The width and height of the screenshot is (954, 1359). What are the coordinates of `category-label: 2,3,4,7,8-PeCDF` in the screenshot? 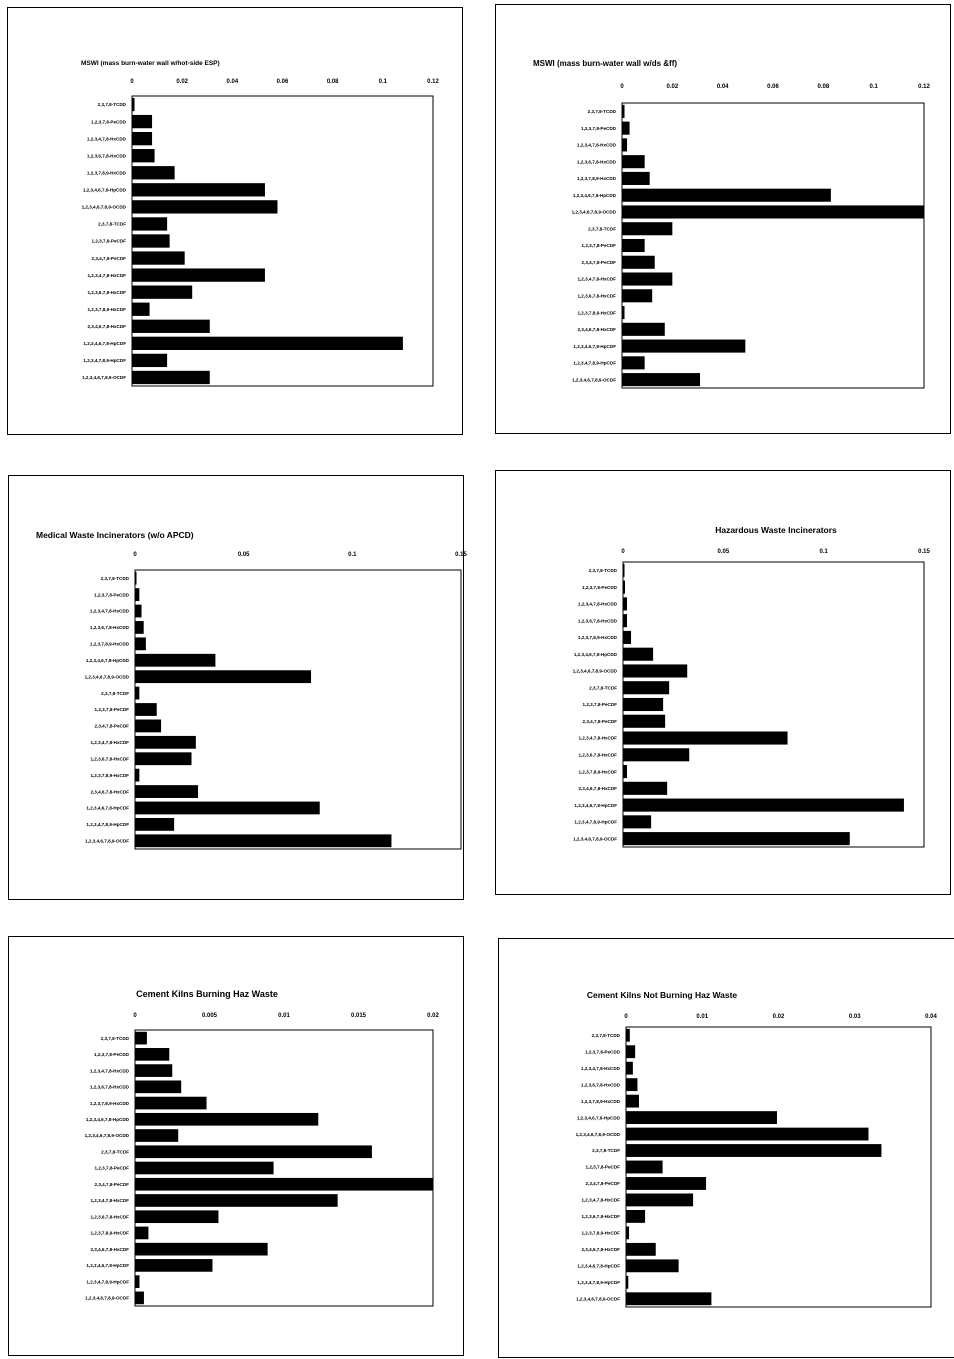 It's located at (600, 721).